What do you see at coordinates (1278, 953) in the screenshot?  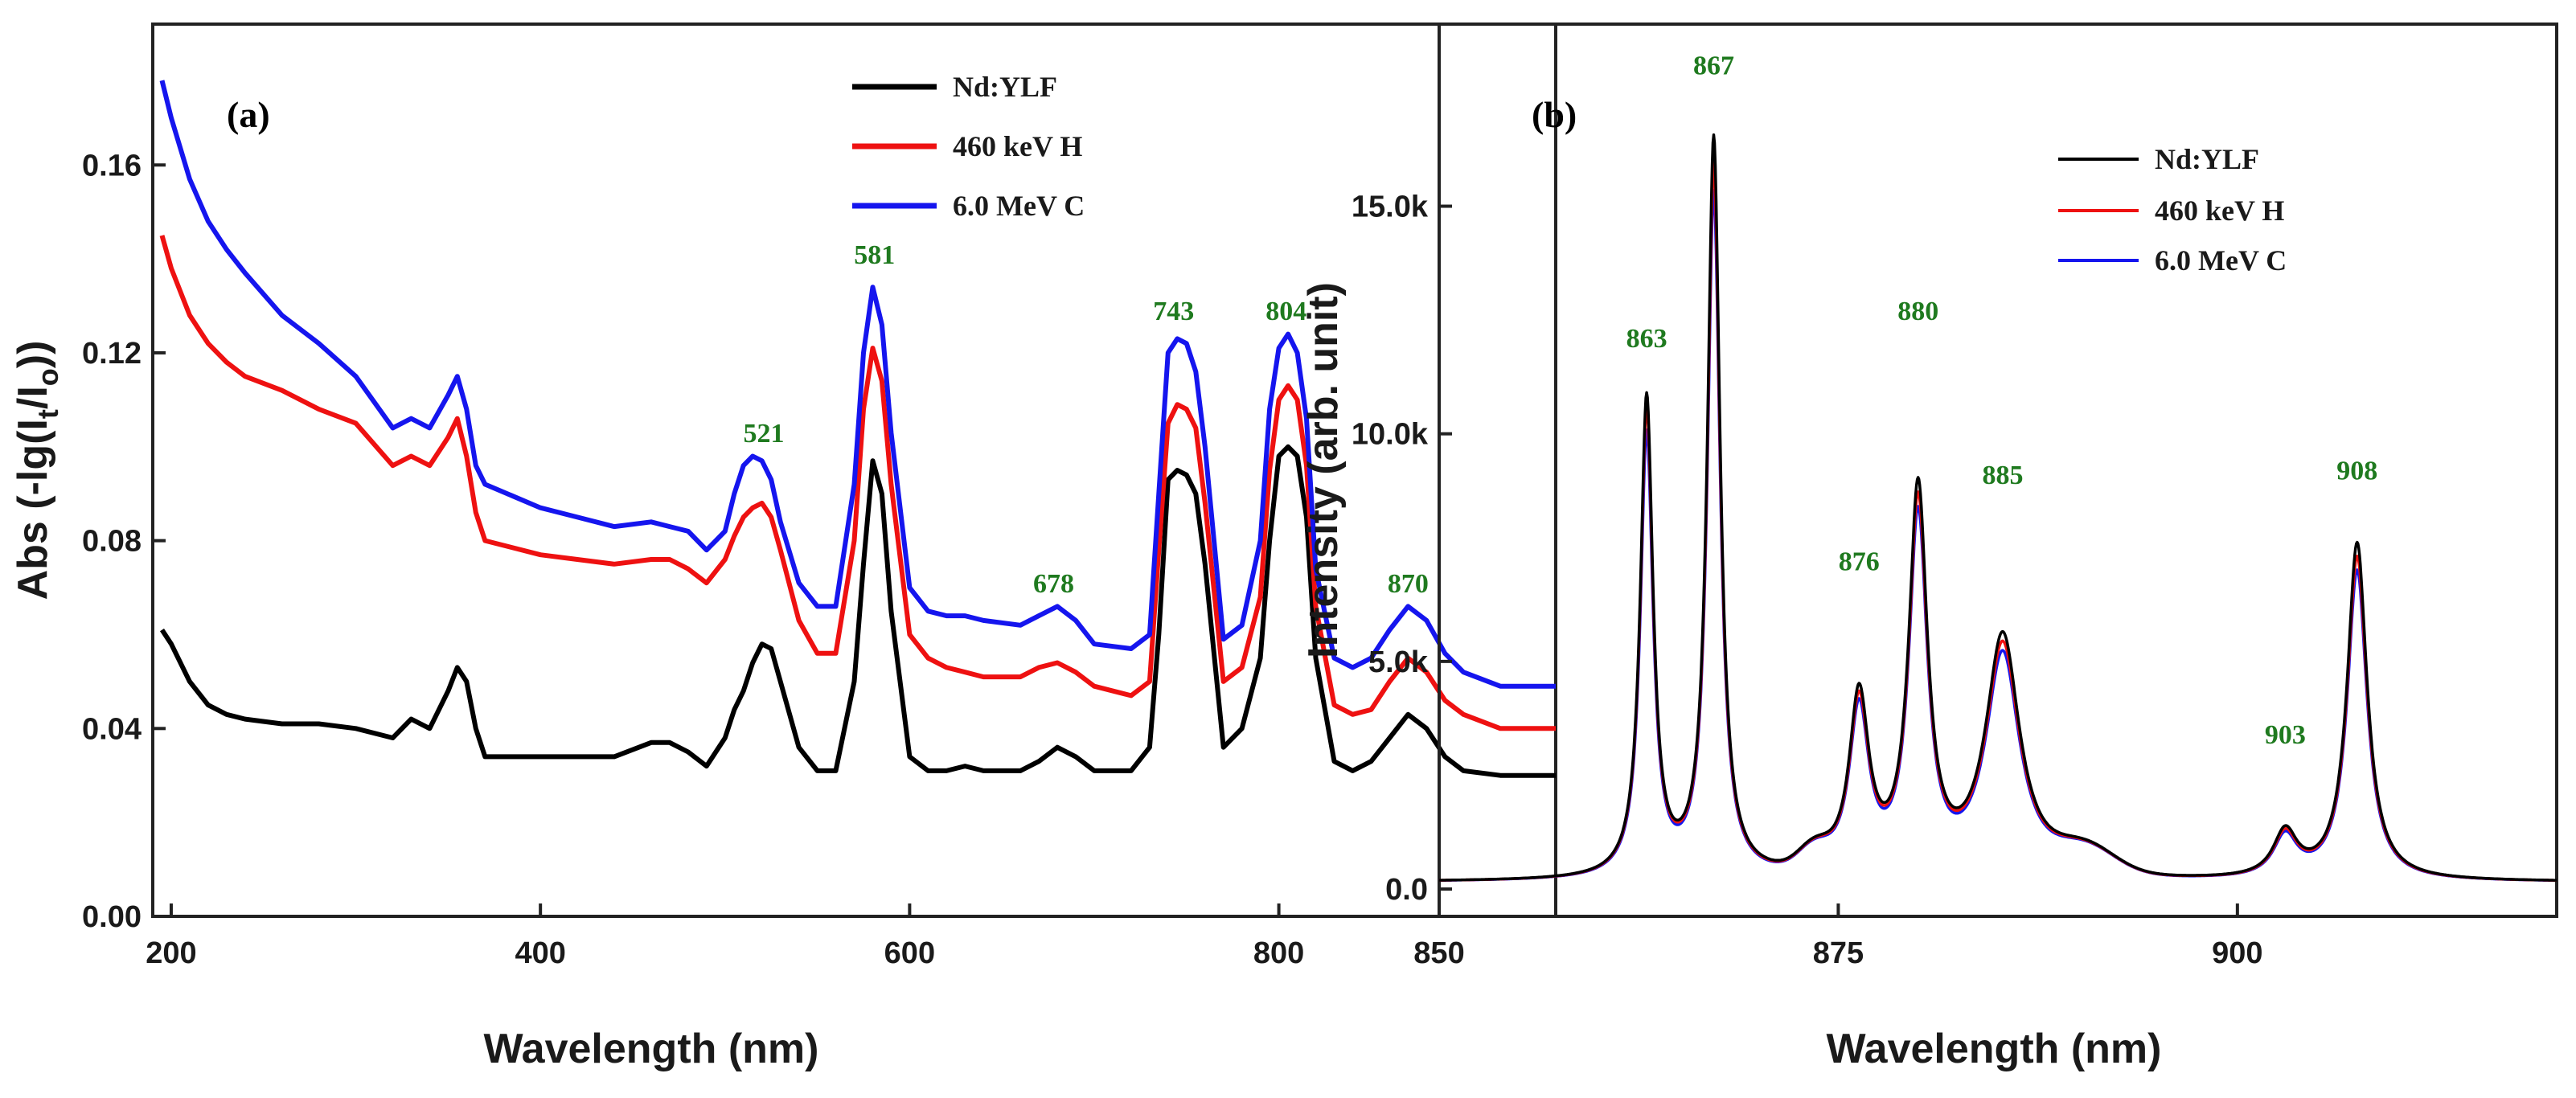 I see `panel-a-x-tick-label: 800` at bounding box center [1278, 953].